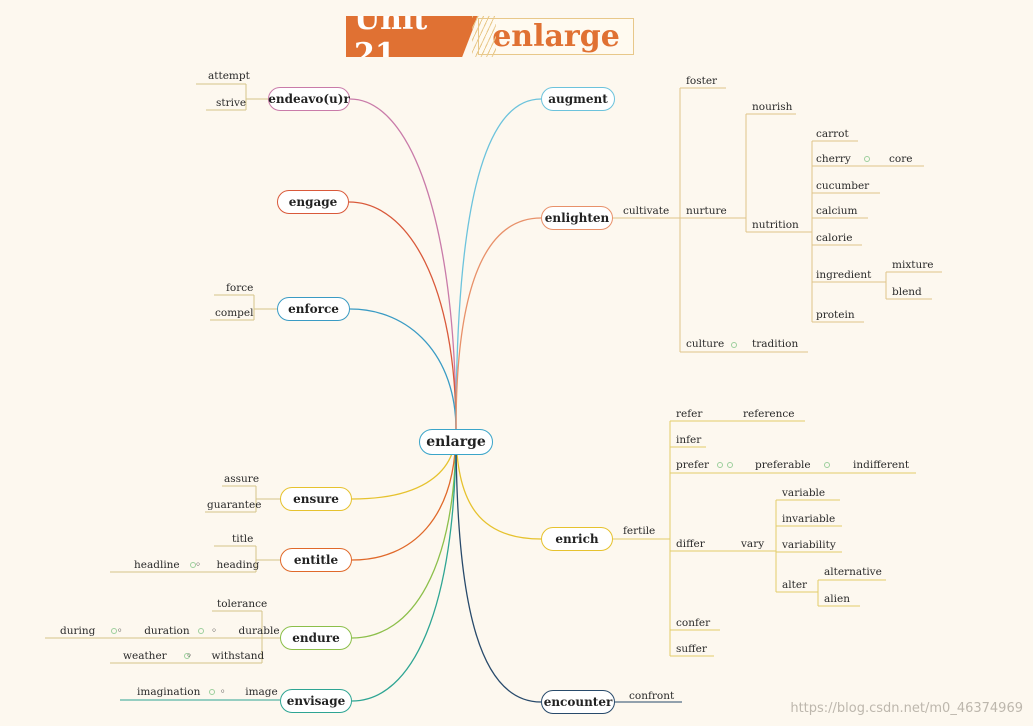  Describe the element at coordinates (706, 211) in the screenshot. I see `label-nurture: nurture` at that location.